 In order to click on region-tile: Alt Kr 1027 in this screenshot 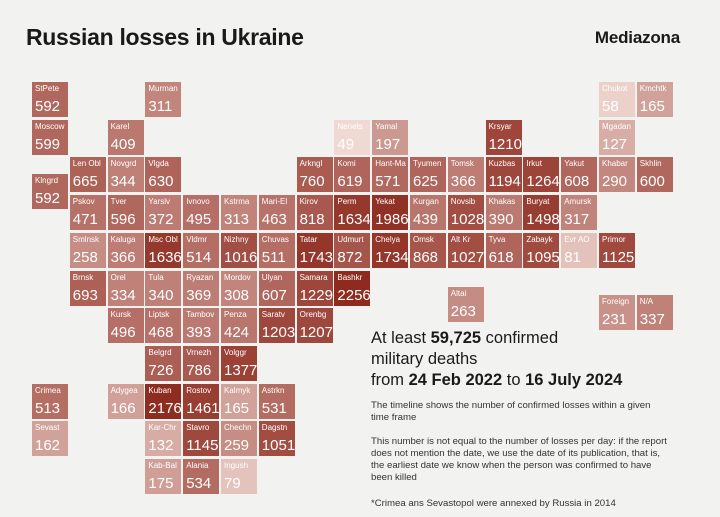, I will do `click(465, 250)`.